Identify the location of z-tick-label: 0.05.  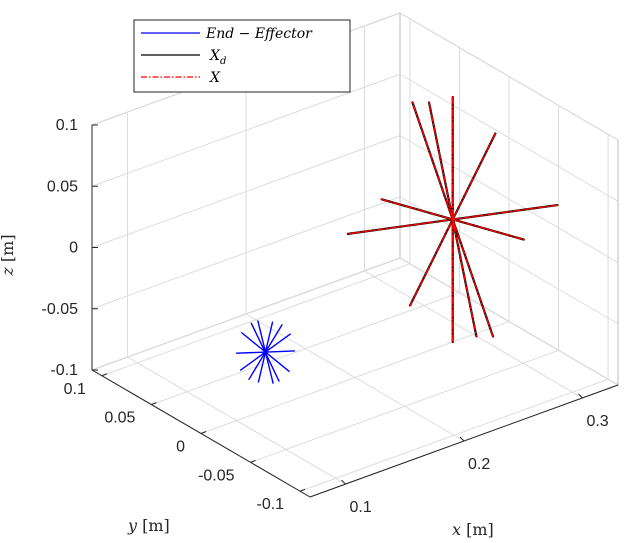
(62, 186).